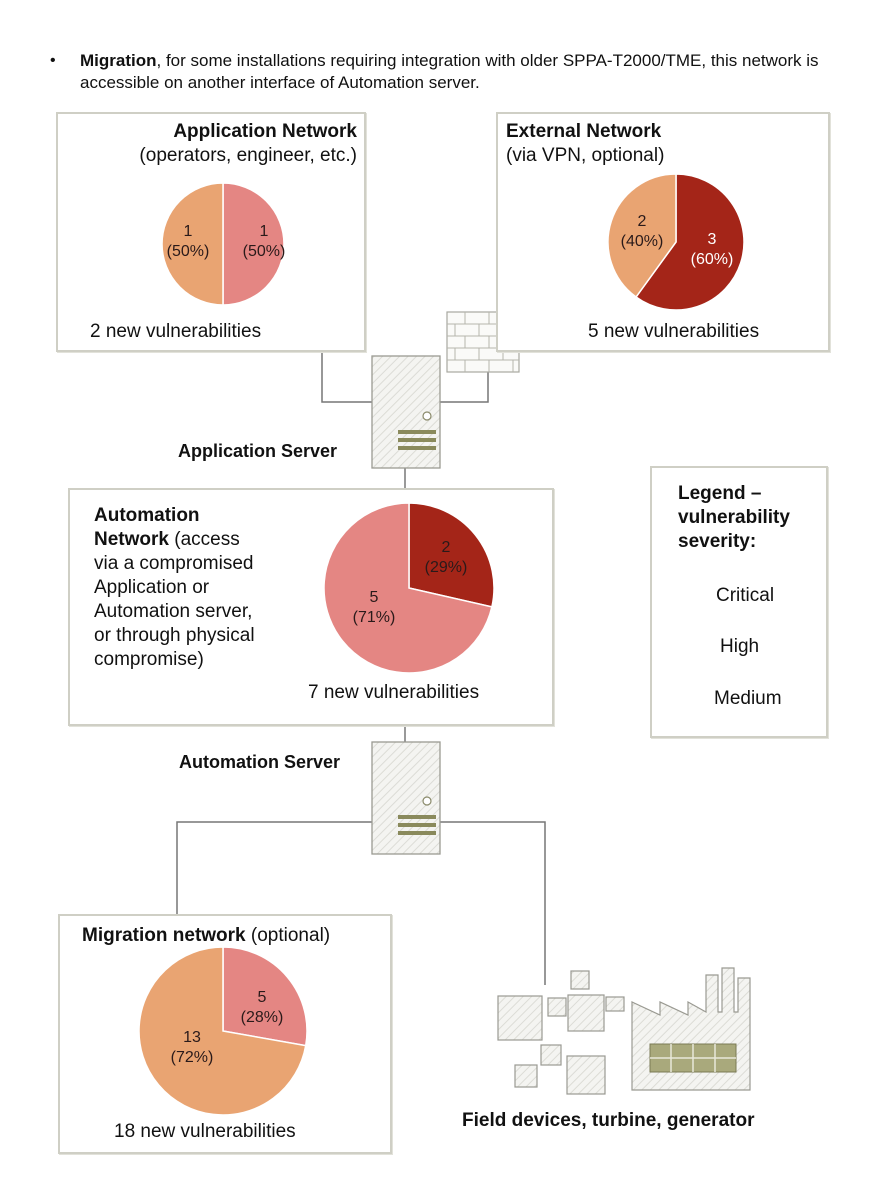 The image size is (878, 1200). I want to click on application-pie-label-high: 1 (50%), so click(264, 241).